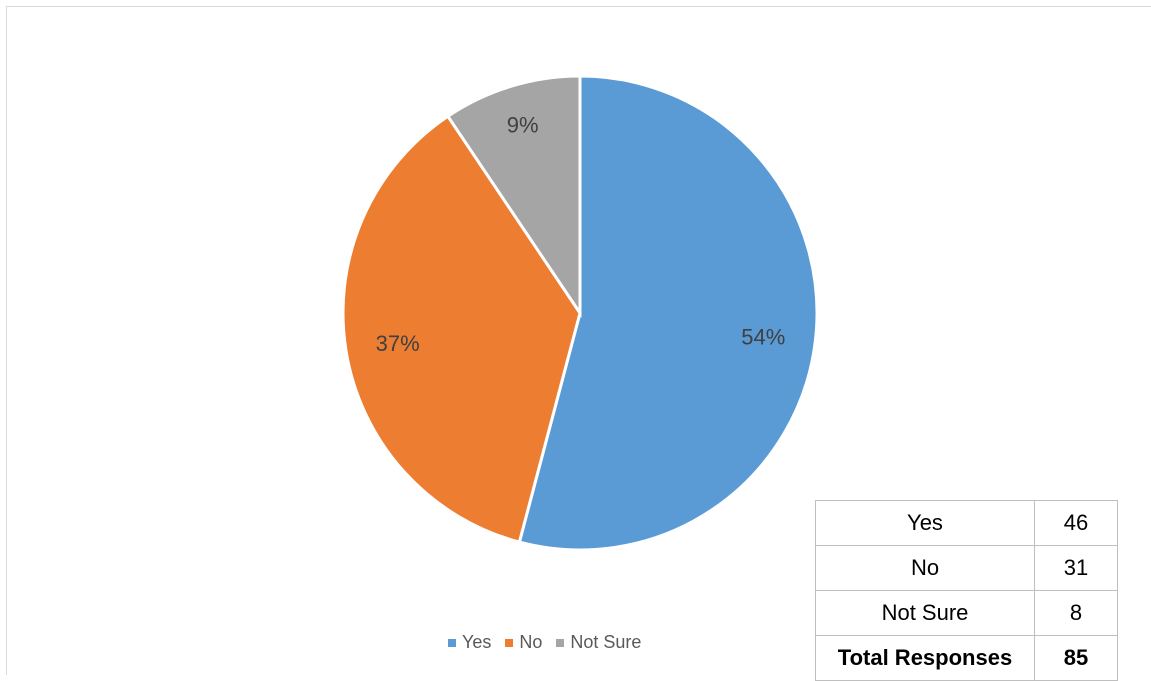 The image size is (1151, 681). Describe the element at coordinates (1076, 568) in the screenshot. I see `row-value-no: 31` at that location.